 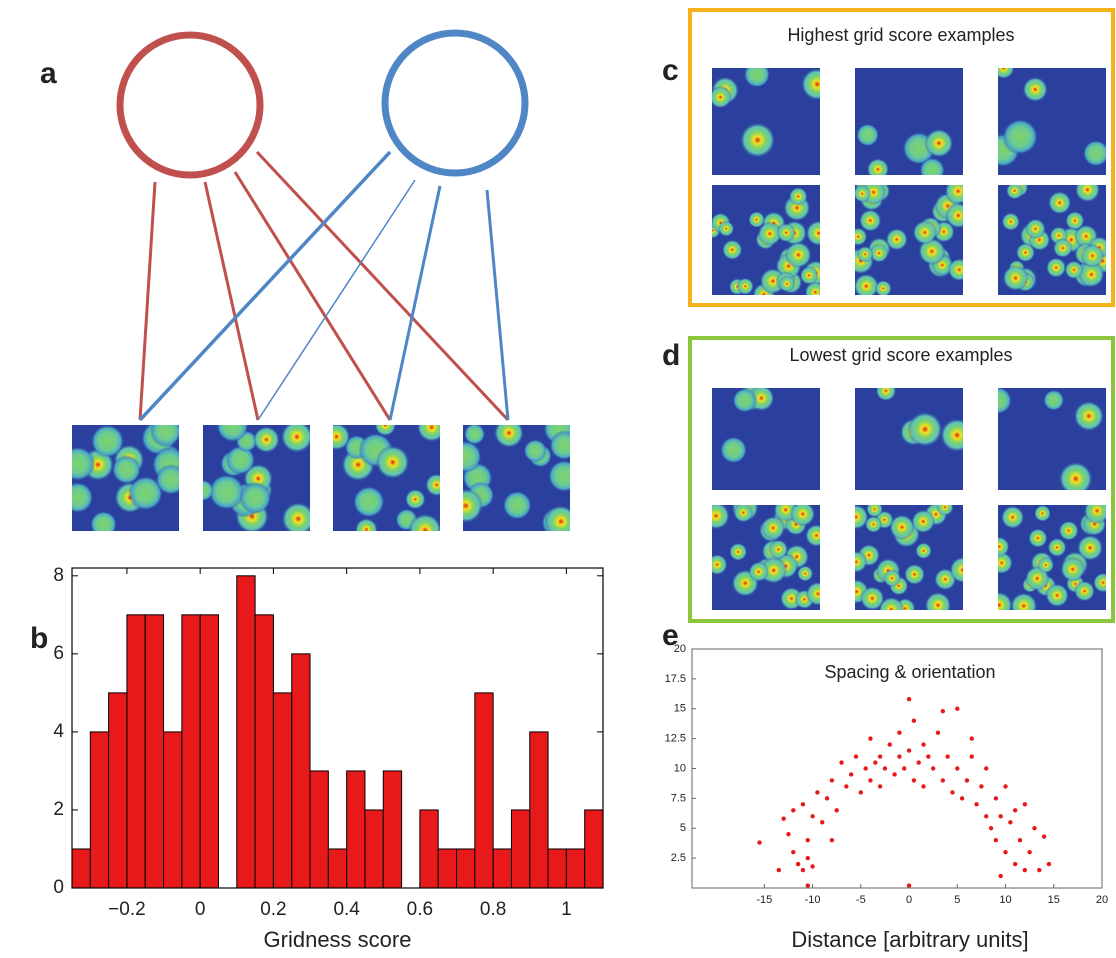 What do you see at coordinates (346, 909) in the screenshot?
I see `x-tick-label: 0.4` at bounding box center [346, 909].